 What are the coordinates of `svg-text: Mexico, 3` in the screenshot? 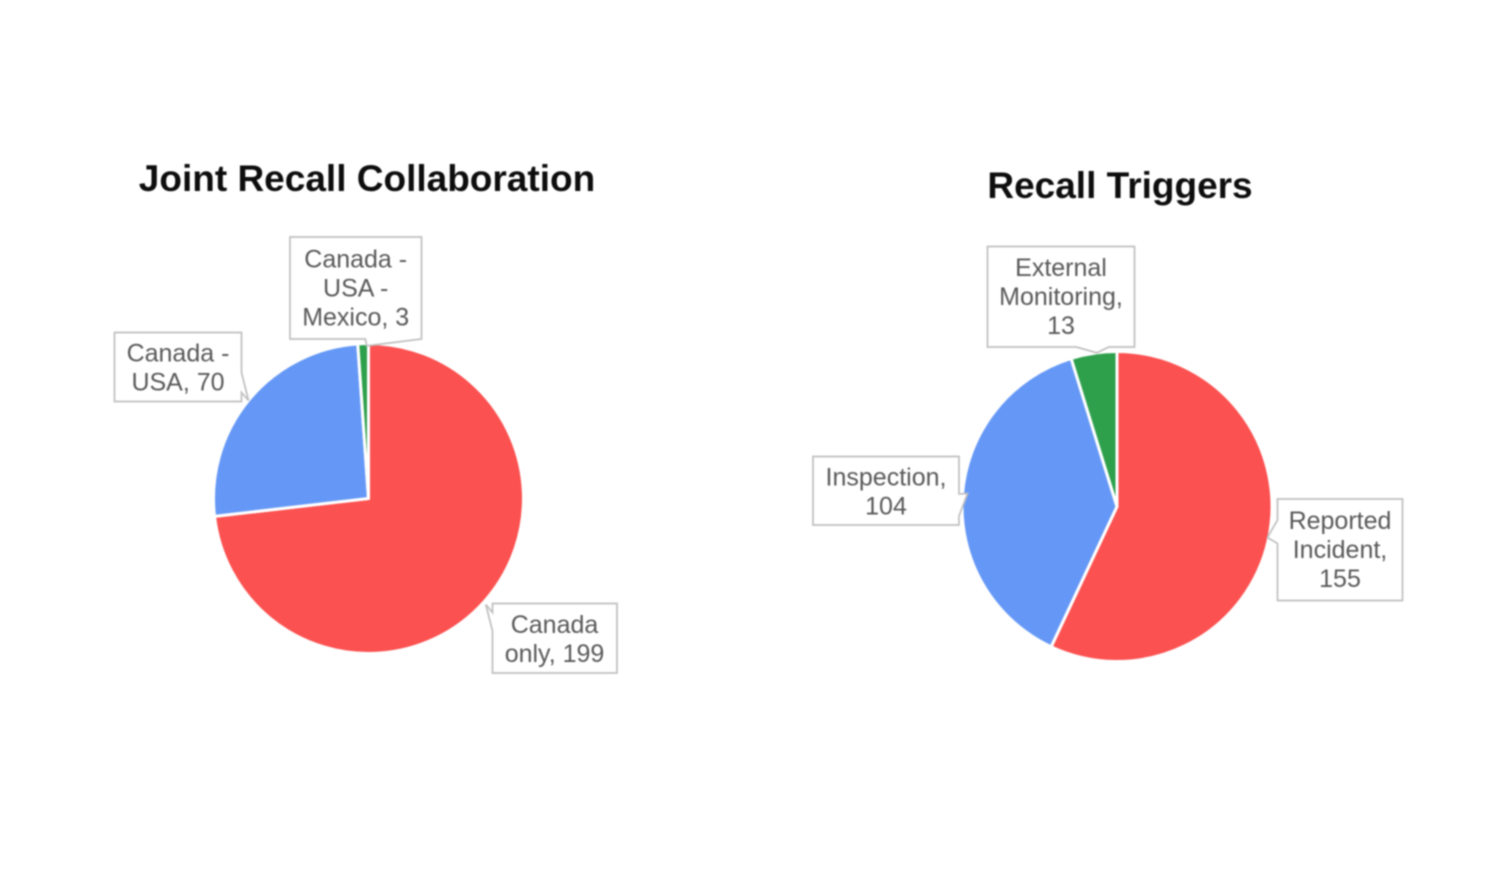 It's located at (355, 318).